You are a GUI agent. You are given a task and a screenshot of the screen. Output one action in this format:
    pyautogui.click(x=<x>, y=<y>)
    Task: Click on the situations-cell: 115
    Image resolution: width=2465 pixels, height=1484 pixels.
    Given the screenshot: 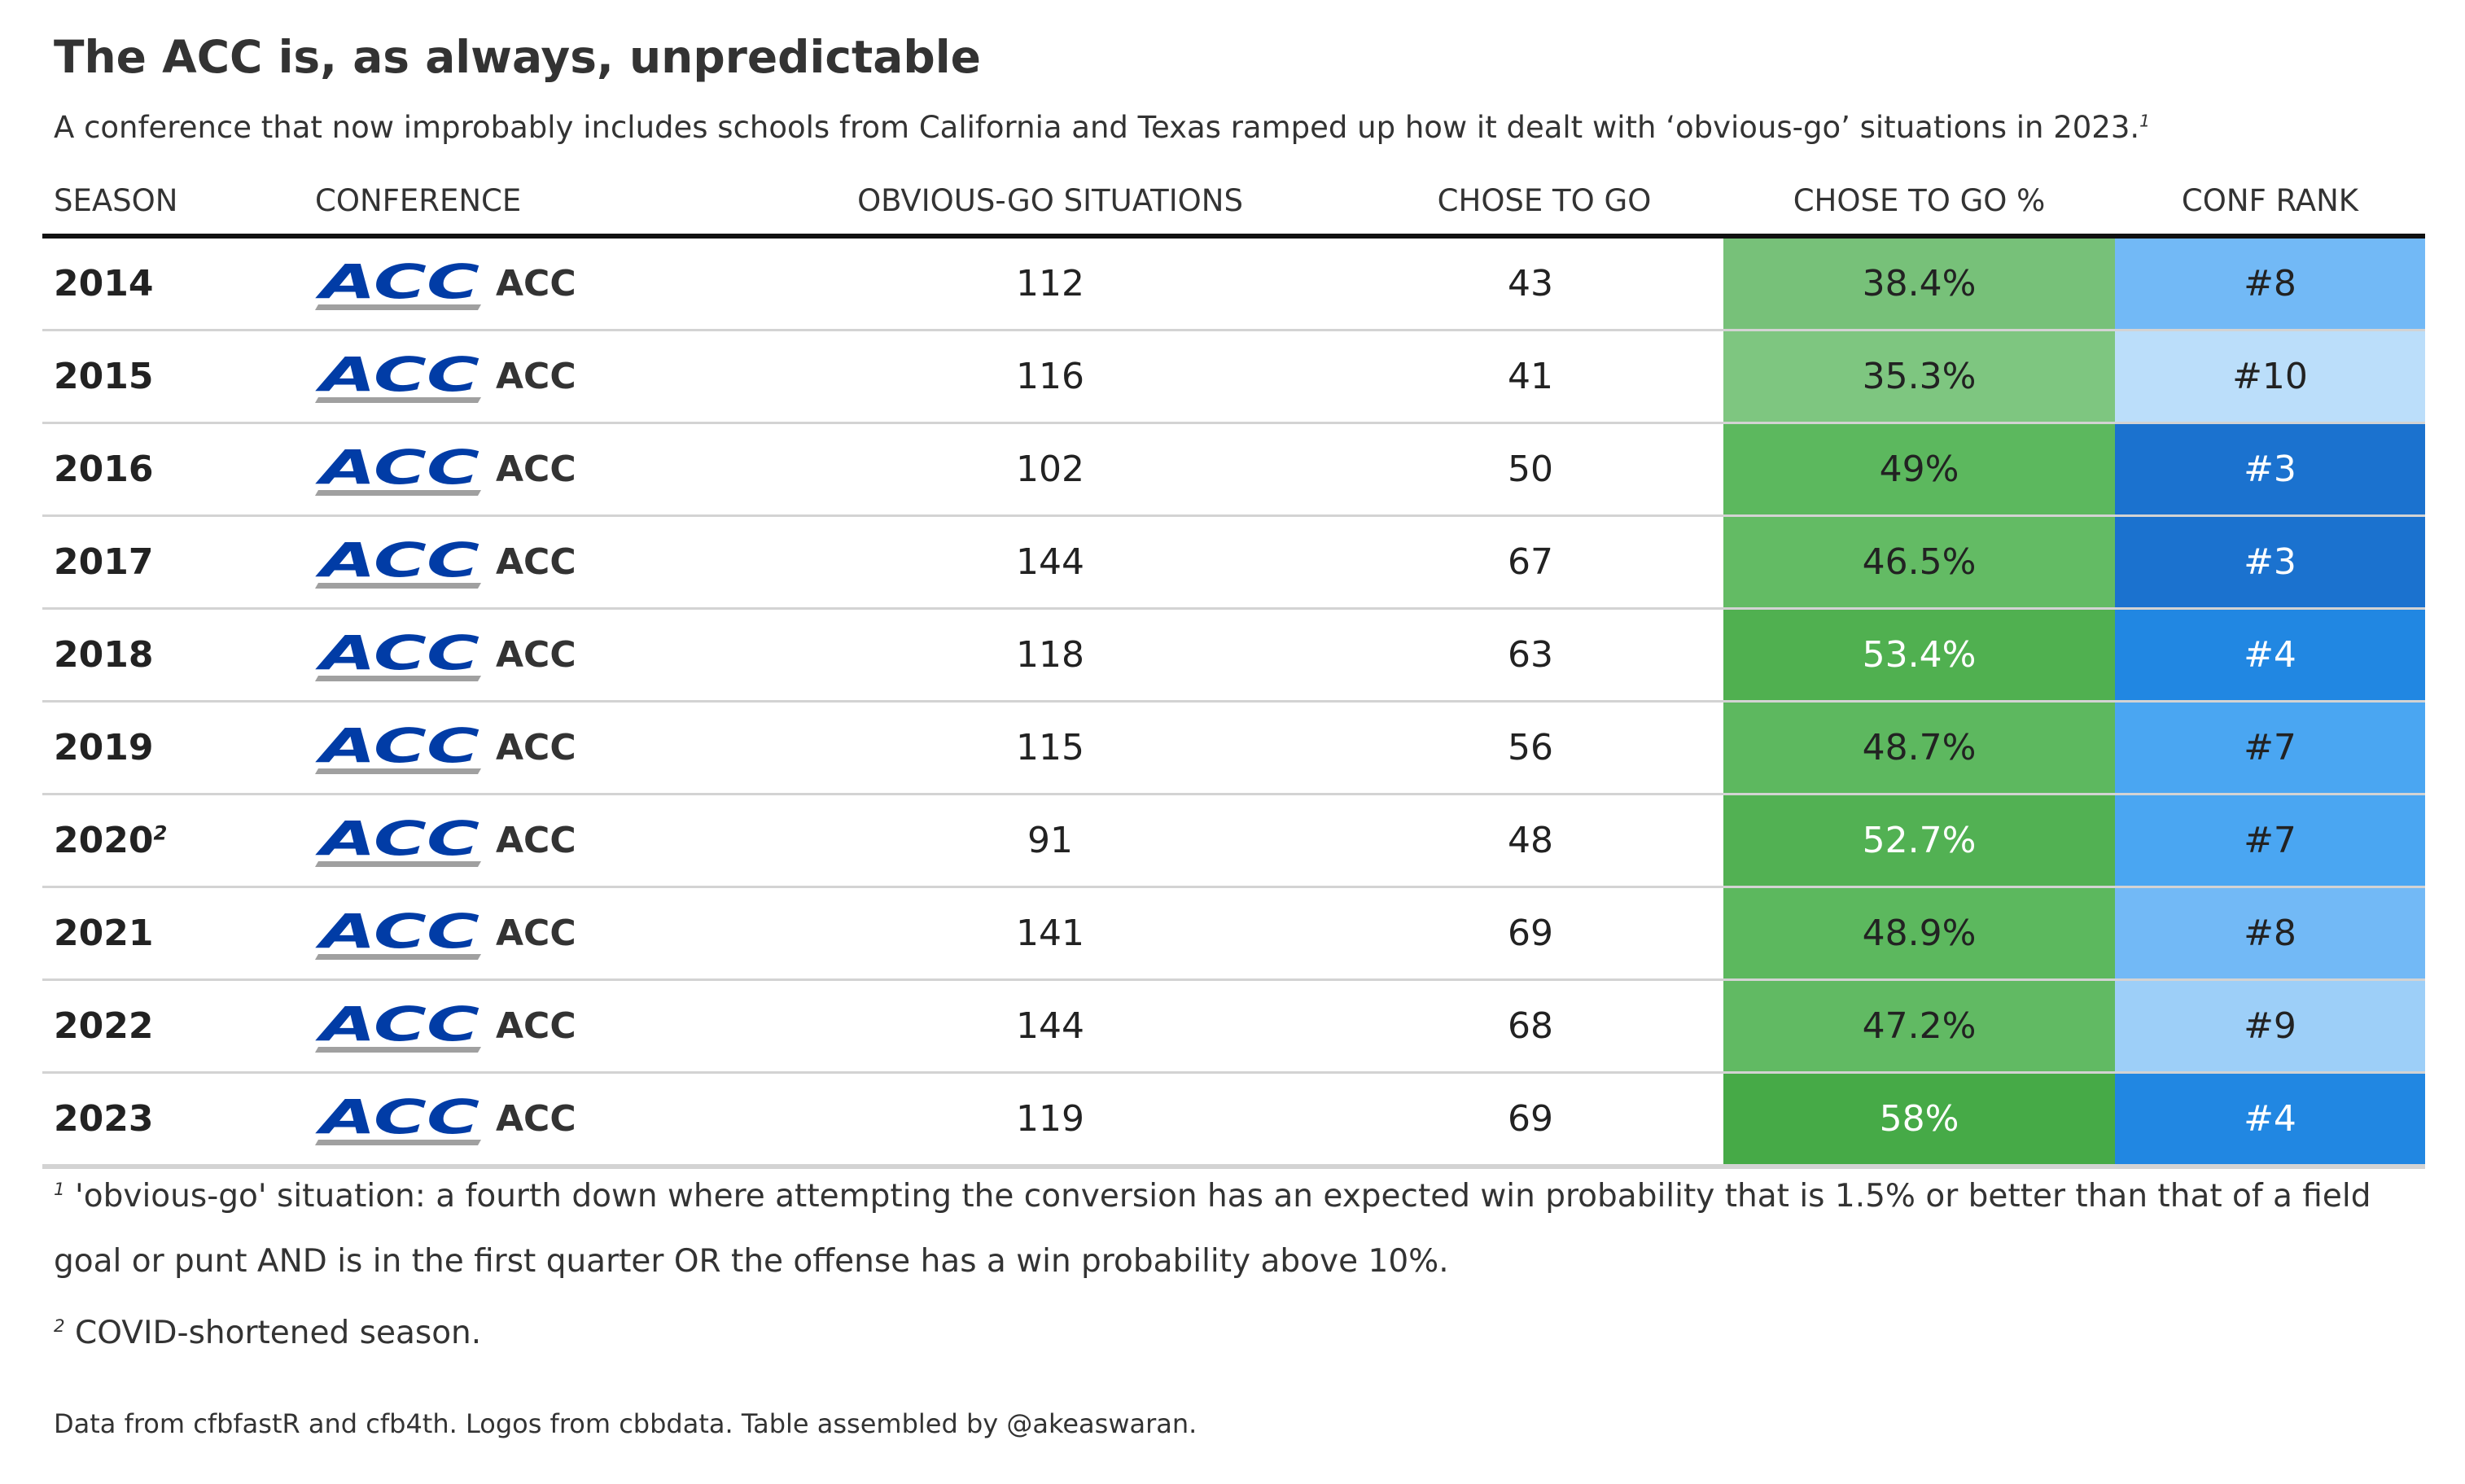 What is the action you would take?
    pyautogui.click(x=1050, y=748)
    